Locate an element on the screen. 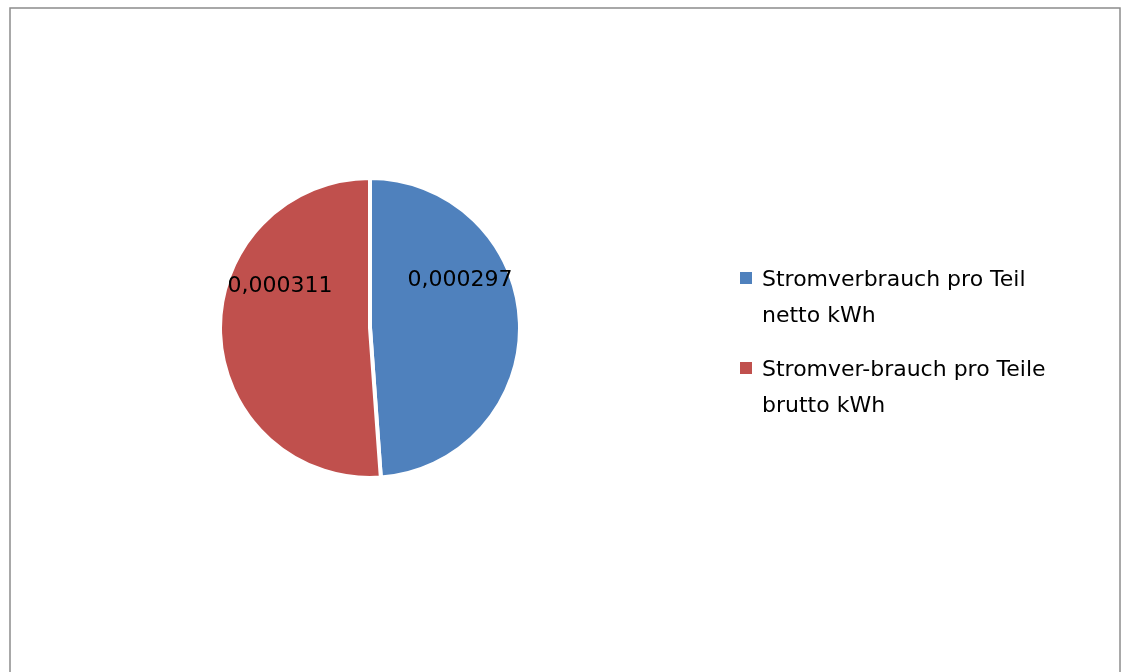 The width and height of the screenshot is (1128, 672). legend-label: Stromver-brauch pro Teile brutto kWh is located at coordinates (904, 386).